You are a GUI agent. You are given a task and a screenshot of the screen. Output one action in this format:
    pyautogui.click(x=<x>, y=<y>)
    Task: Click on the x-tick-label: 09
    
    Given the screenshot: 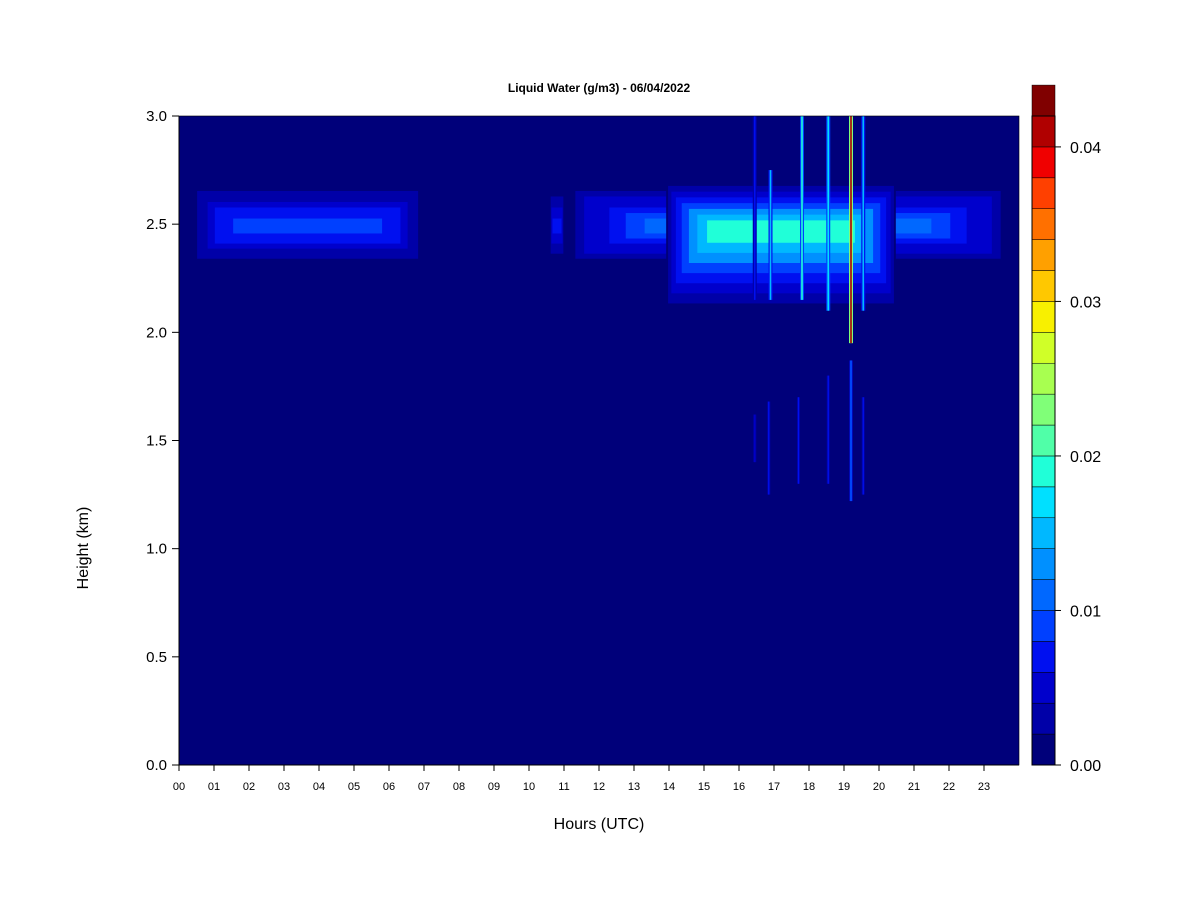 What is the action you would take?
    pyautogui.click(x=494, y=787)
    